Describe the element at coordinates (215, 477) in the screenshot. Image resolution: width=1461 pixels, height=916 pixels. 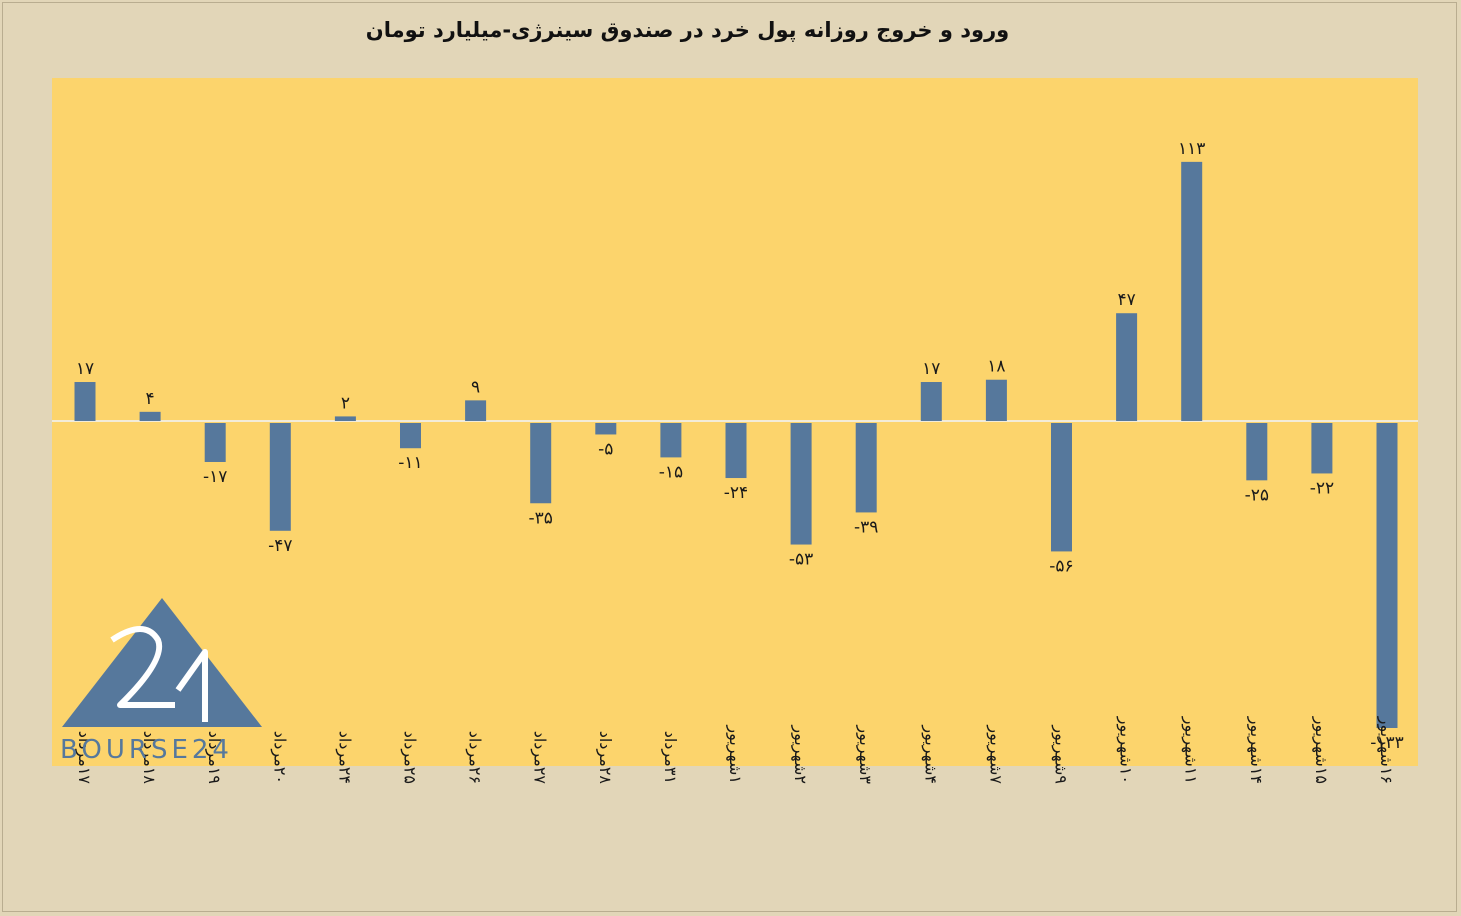
I see `data-label-3: -۱۷` at that location.